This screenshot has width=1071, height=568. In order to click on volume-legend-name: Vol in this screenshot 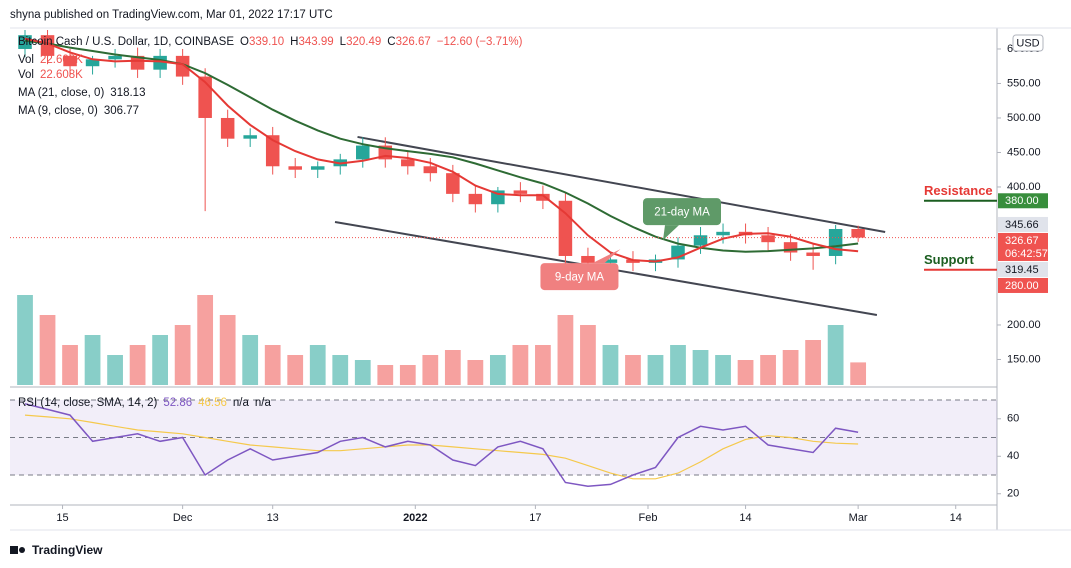, I will do `click(26, 60)`.